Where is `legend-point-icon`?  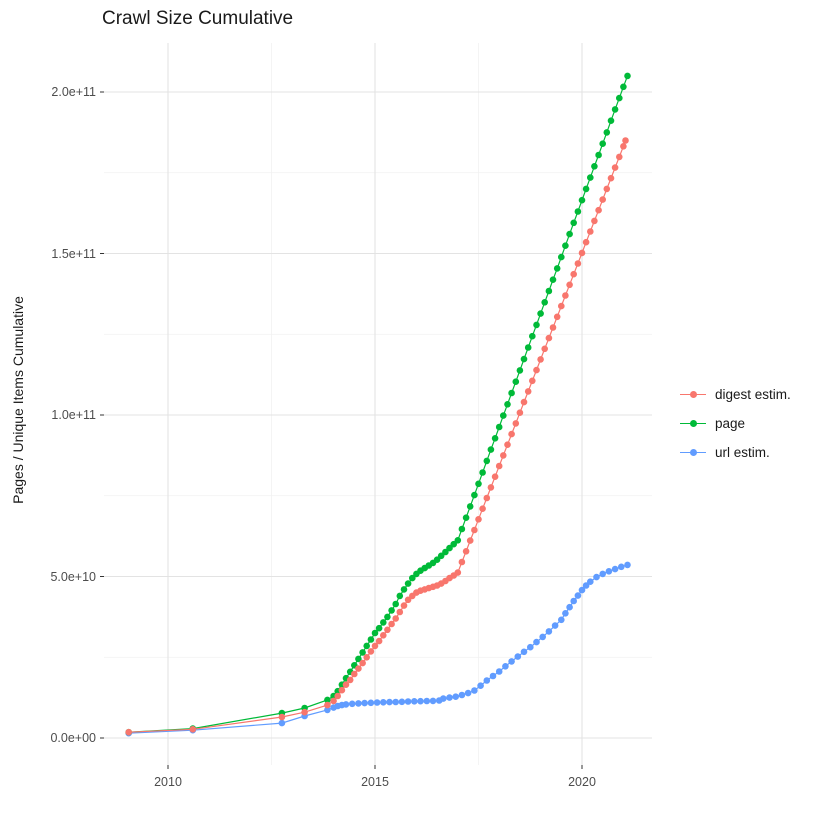
legend-point-icon is located at coordinates (693, 452).